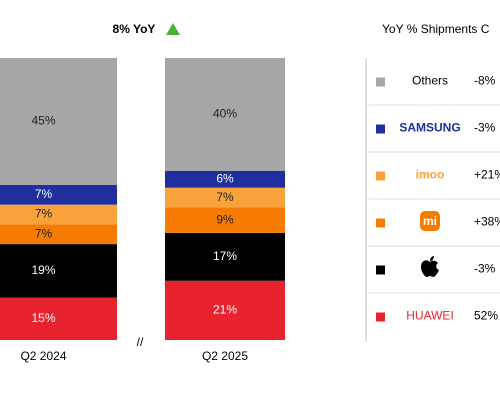 This screenshot has height=400, width=500. I want to click on xiaomi-logo-glyph: mi, so click(430, 221).